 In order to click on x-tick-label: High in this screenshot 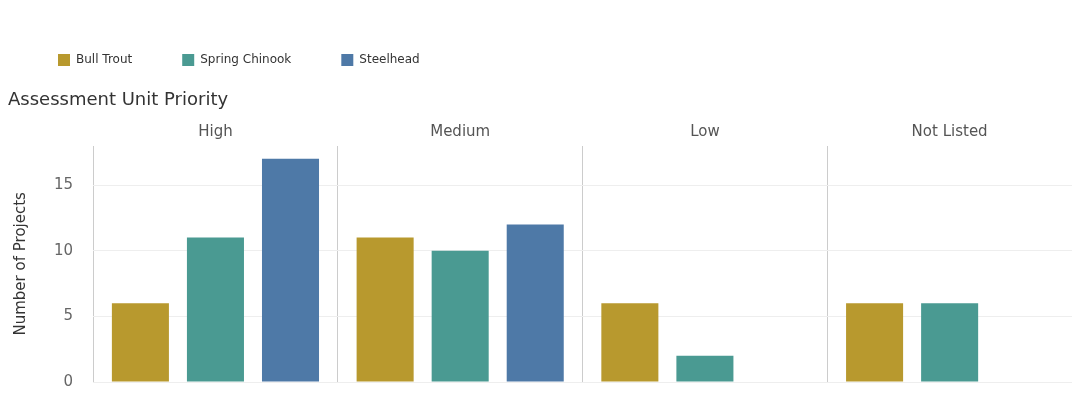, I will do `click(215, 131)`.